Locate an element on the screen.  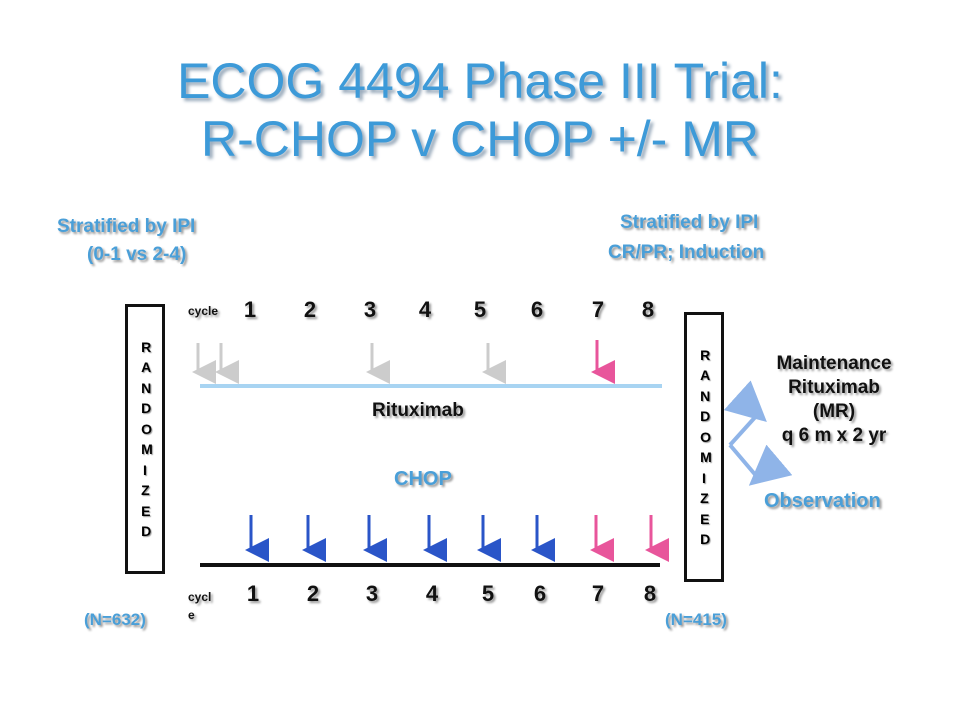
randomization-branches is located at coordinates (758, 433).